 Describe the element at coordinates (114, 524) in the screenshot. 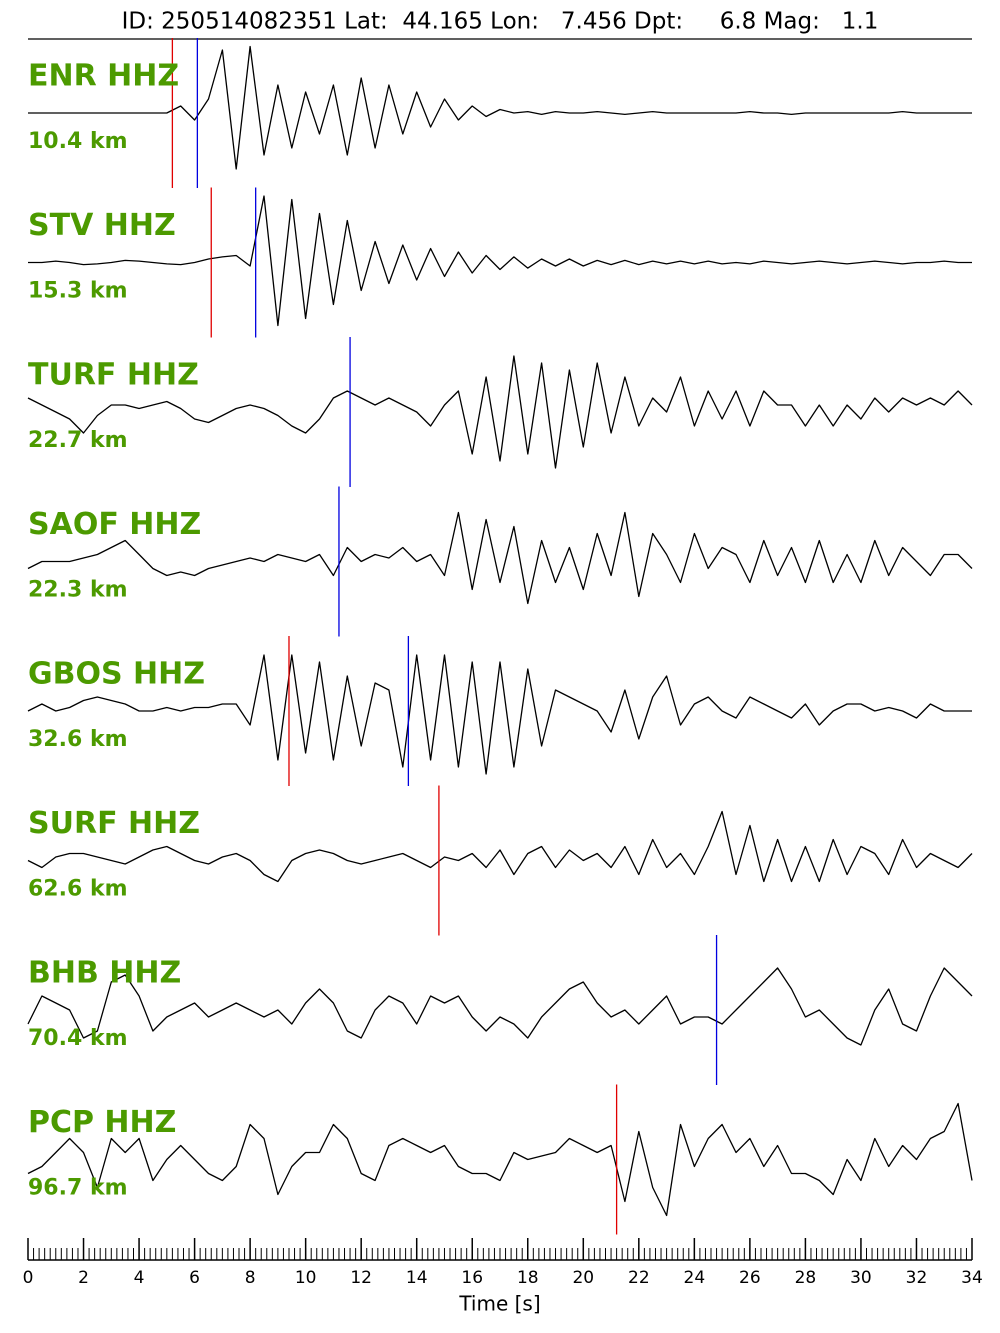

I see `station-label: SAOF HHZ` at that location.